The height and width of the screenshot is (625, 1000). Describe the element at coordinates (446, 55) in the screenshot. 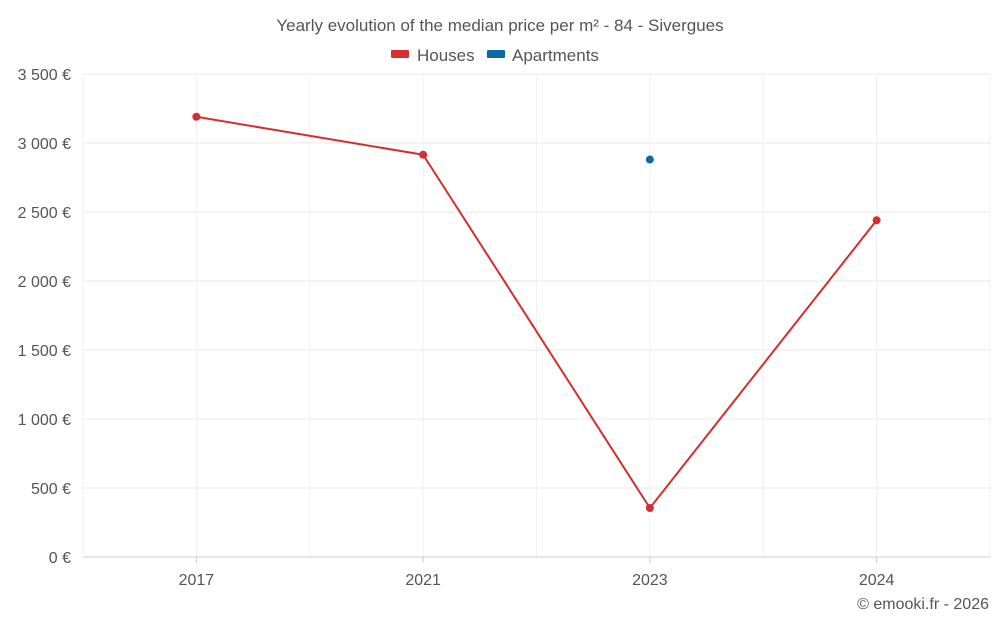

I see `legend-label-houses: Houses` at that location.